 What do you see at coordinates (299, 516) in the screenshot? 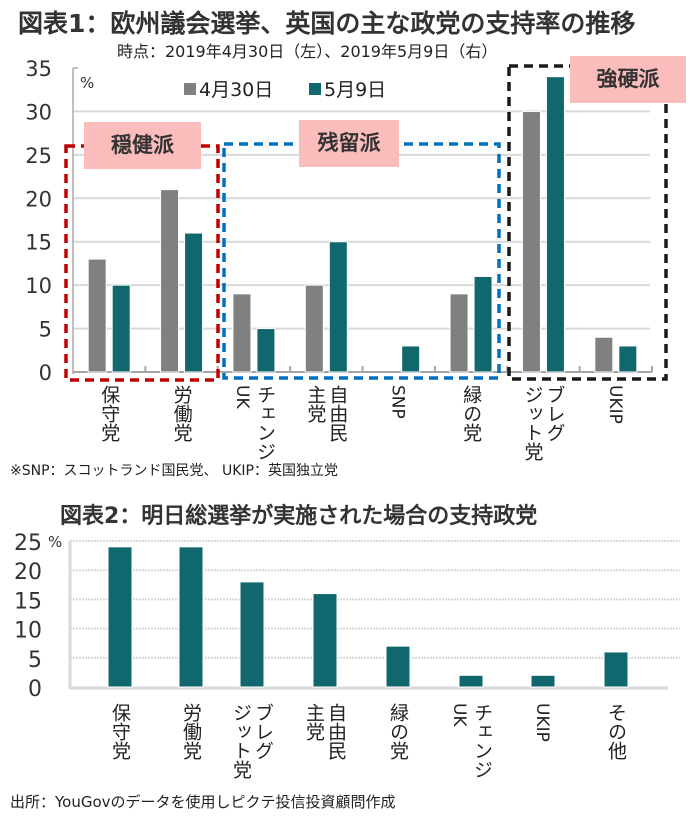
I see `chart2-title: 図表2：明日総選挙が実施された場合の支持政党` at bounding box center [299, 516].